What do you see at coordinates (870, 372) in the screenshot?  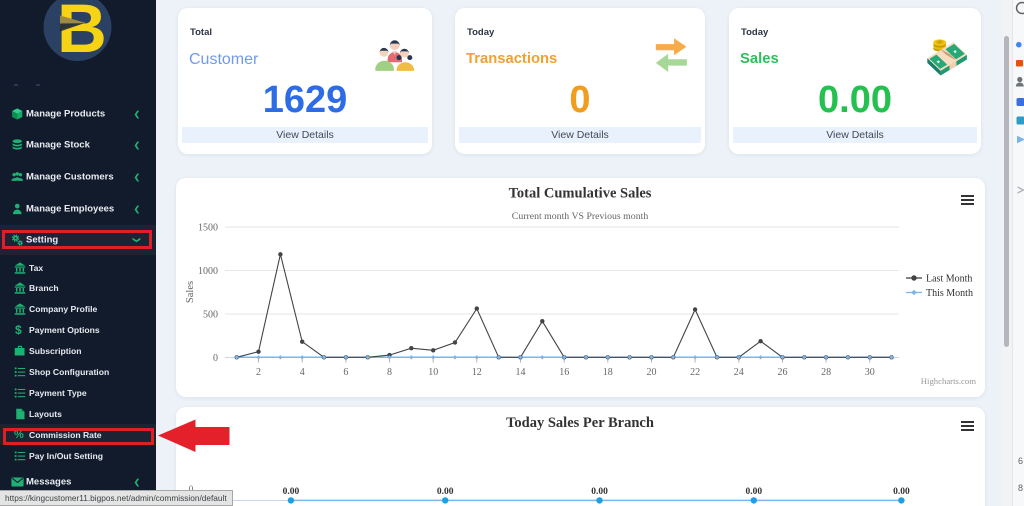 I see `svg-text: 30` at bounding box center [870, 372].